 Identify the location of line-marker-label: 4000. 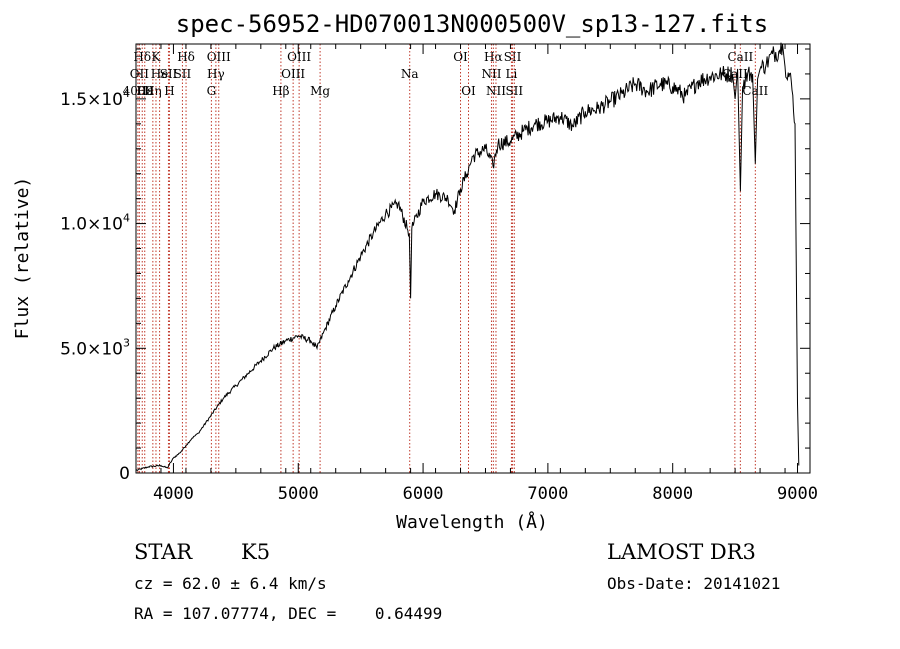
(138, 91).